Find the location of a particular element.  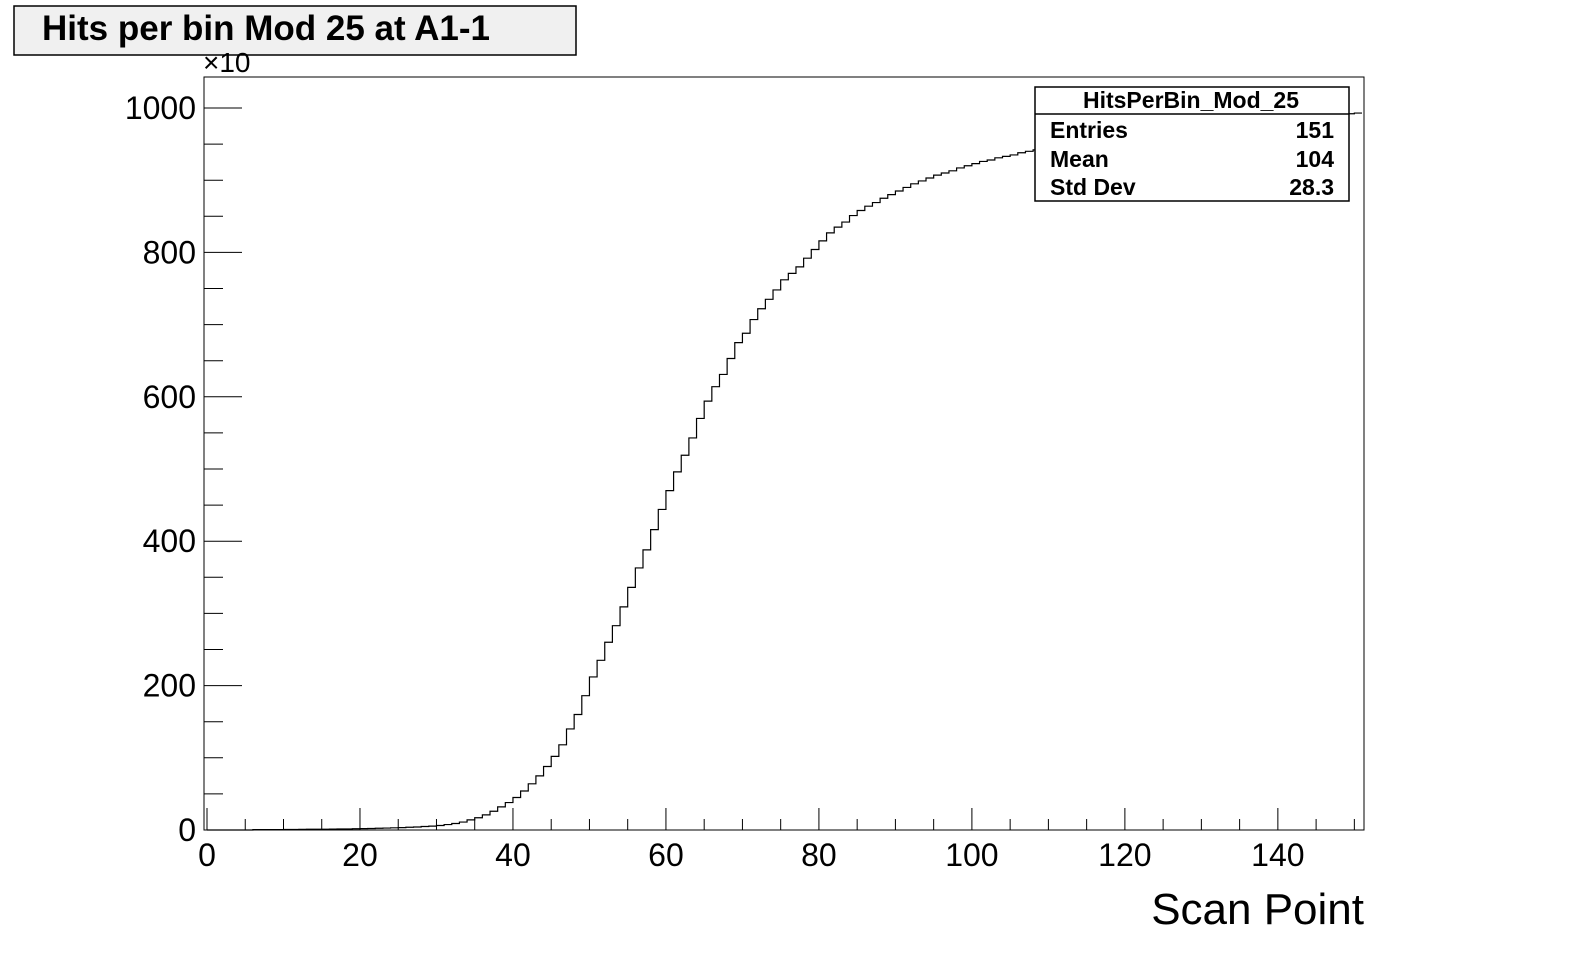

y-tick-label: 400 is located at coordinates (169, 541).